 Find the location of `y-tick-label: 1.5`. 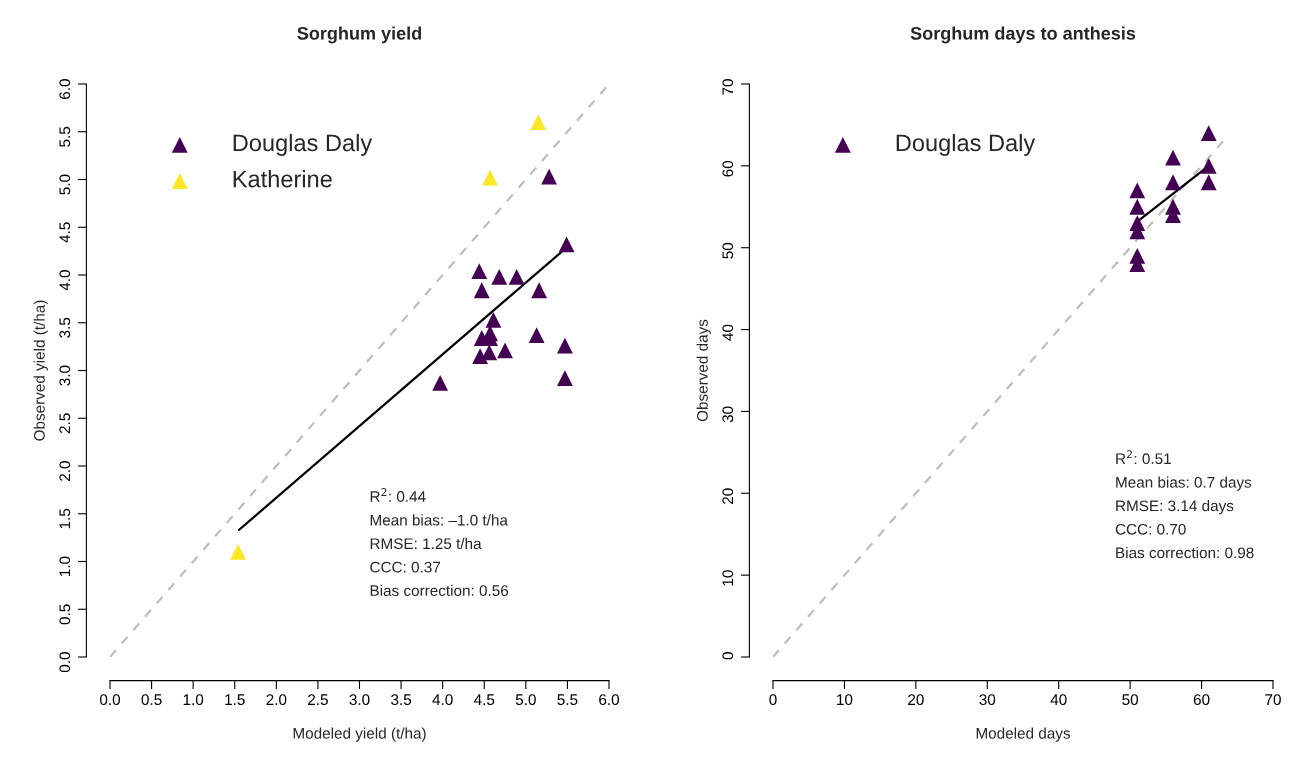

y-tick-label: 1.5 is located at coordinates (65, 518).